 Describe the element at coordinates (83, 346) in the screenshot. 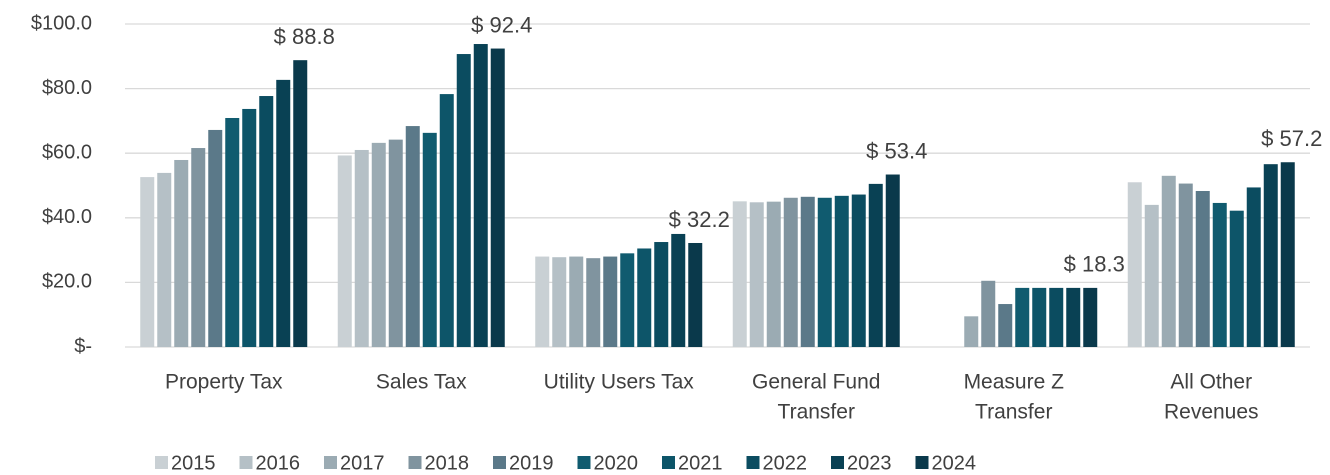

I see `y-tick-label: $-` at that location.